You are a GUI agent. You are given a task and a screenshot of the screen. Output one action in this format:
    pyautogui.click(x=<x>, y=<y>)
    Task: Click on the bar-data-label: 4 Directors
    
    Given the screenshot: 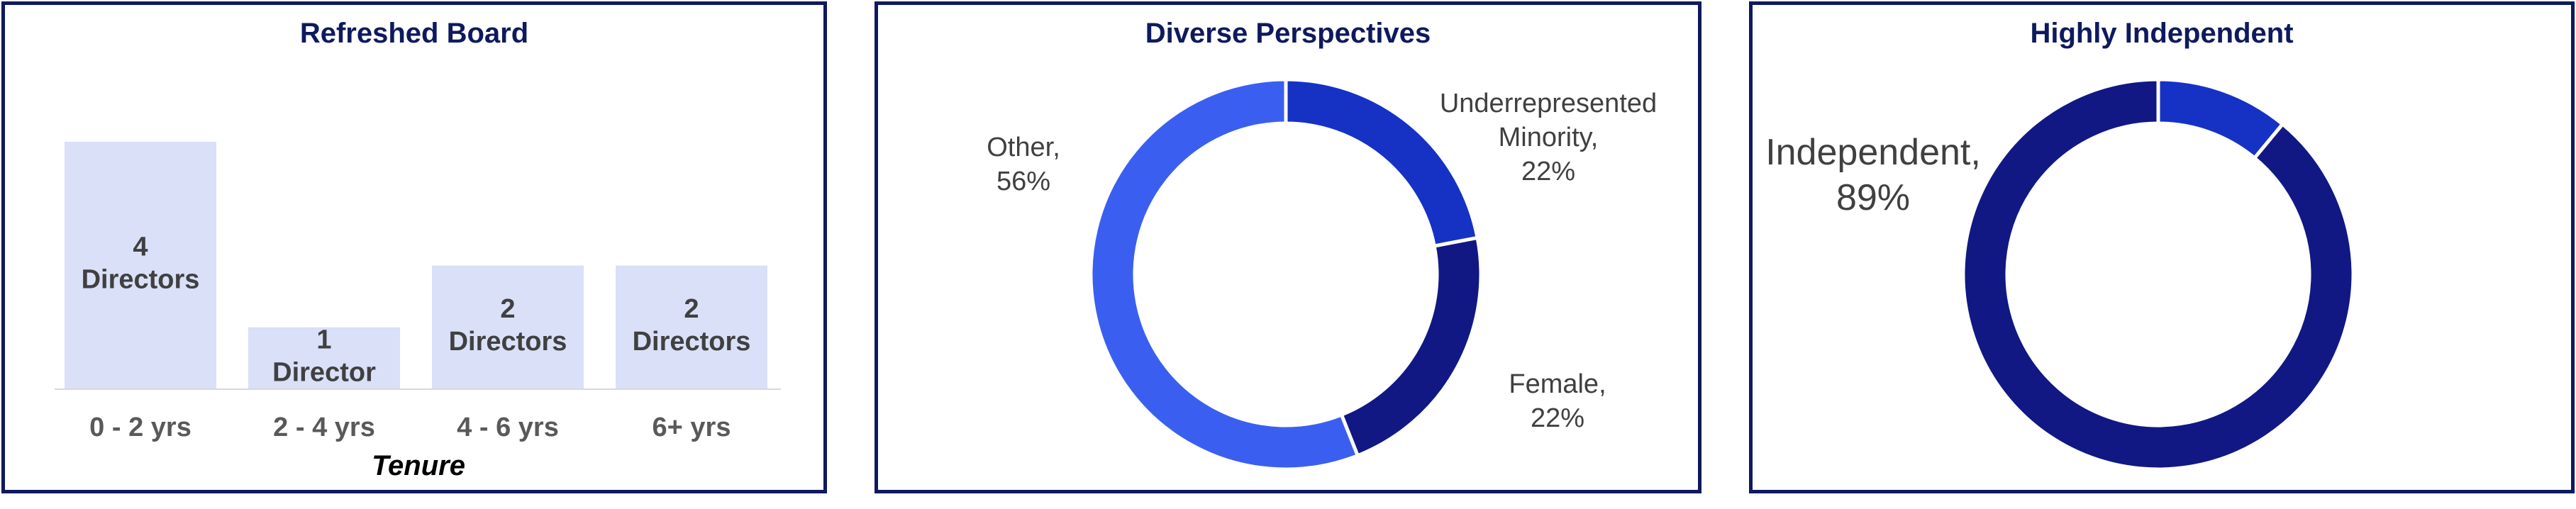 What is the action you would take?
    pyautogui.click(x=141, y=264)
    